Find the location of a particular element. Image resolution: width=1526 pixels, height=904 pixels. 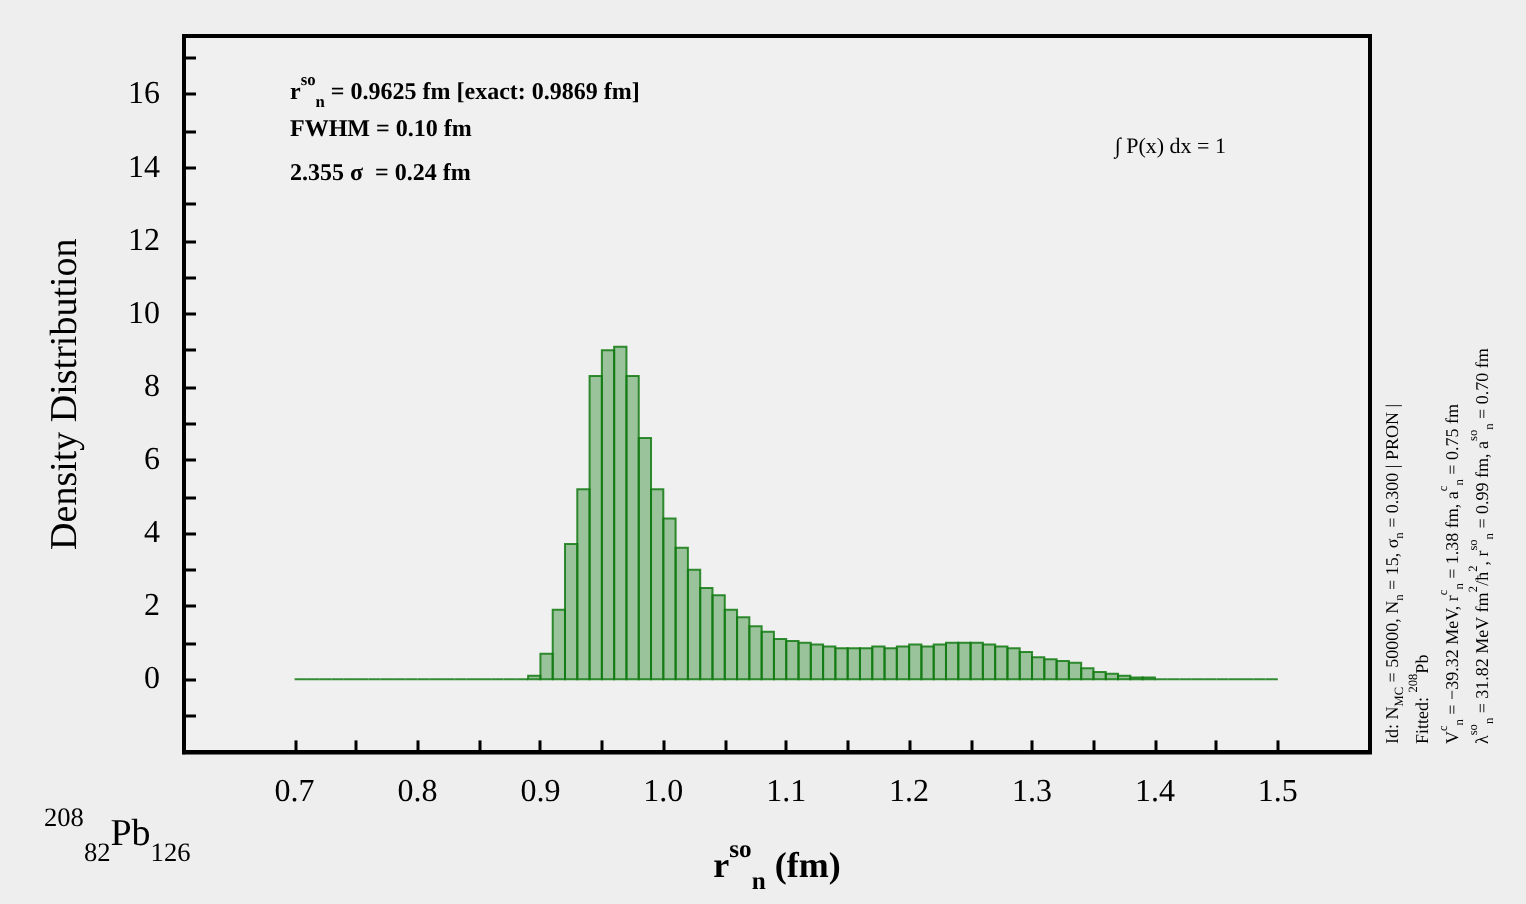

x-tick-label: 1.2 is located at coordinates (909, 792).